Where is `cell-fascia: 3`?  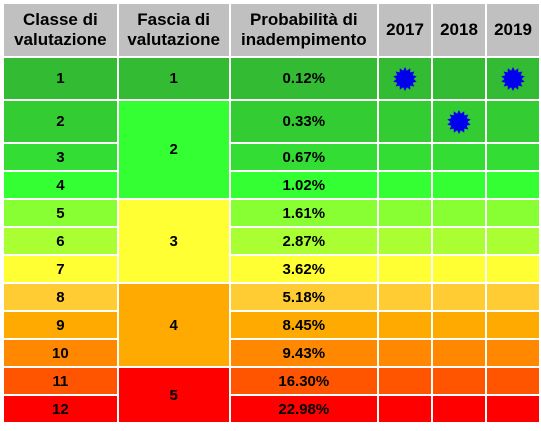 cell-fascia: 3 is located at coordinates (173, 241).